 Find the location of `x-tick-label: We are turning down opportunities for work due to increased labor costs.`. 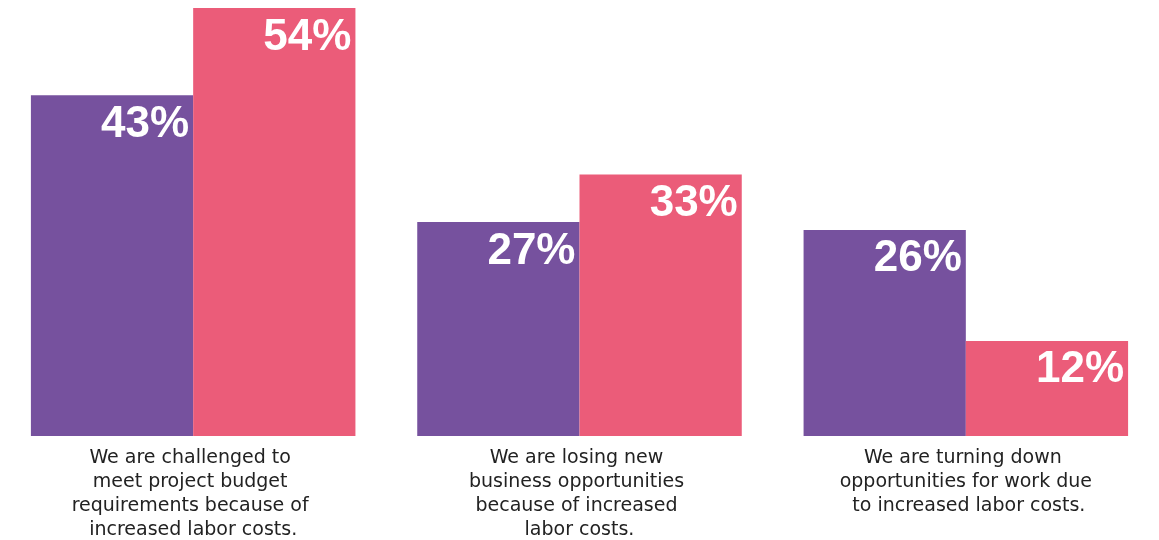

x-tick-label: We are turning down opportunities for work due to increased labor costs. is located at coordinates (965, 480).